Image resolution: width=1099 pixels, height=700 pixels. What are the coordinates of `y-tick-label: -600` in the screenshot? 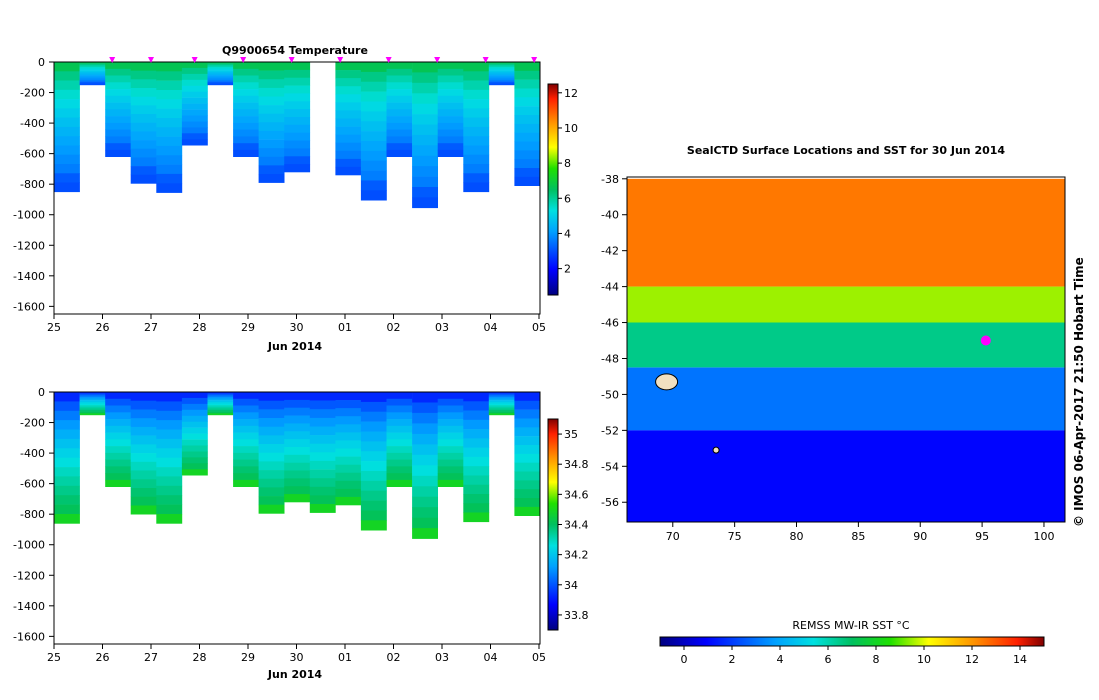 It's located at (32, 154).